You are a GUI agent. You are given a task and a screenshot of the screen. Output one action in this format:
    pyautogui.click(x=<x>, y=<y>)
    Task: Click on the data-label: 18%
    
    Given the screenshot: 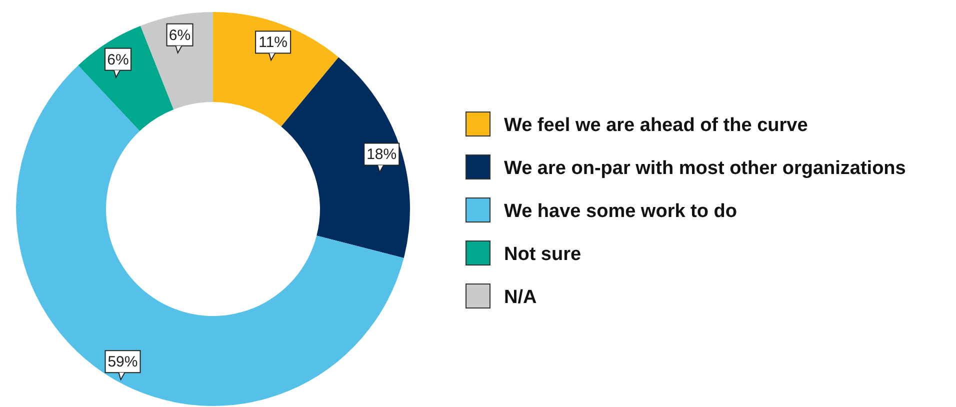 What is the action you would take?
    pyautogui.click(x=381, y=155)
    